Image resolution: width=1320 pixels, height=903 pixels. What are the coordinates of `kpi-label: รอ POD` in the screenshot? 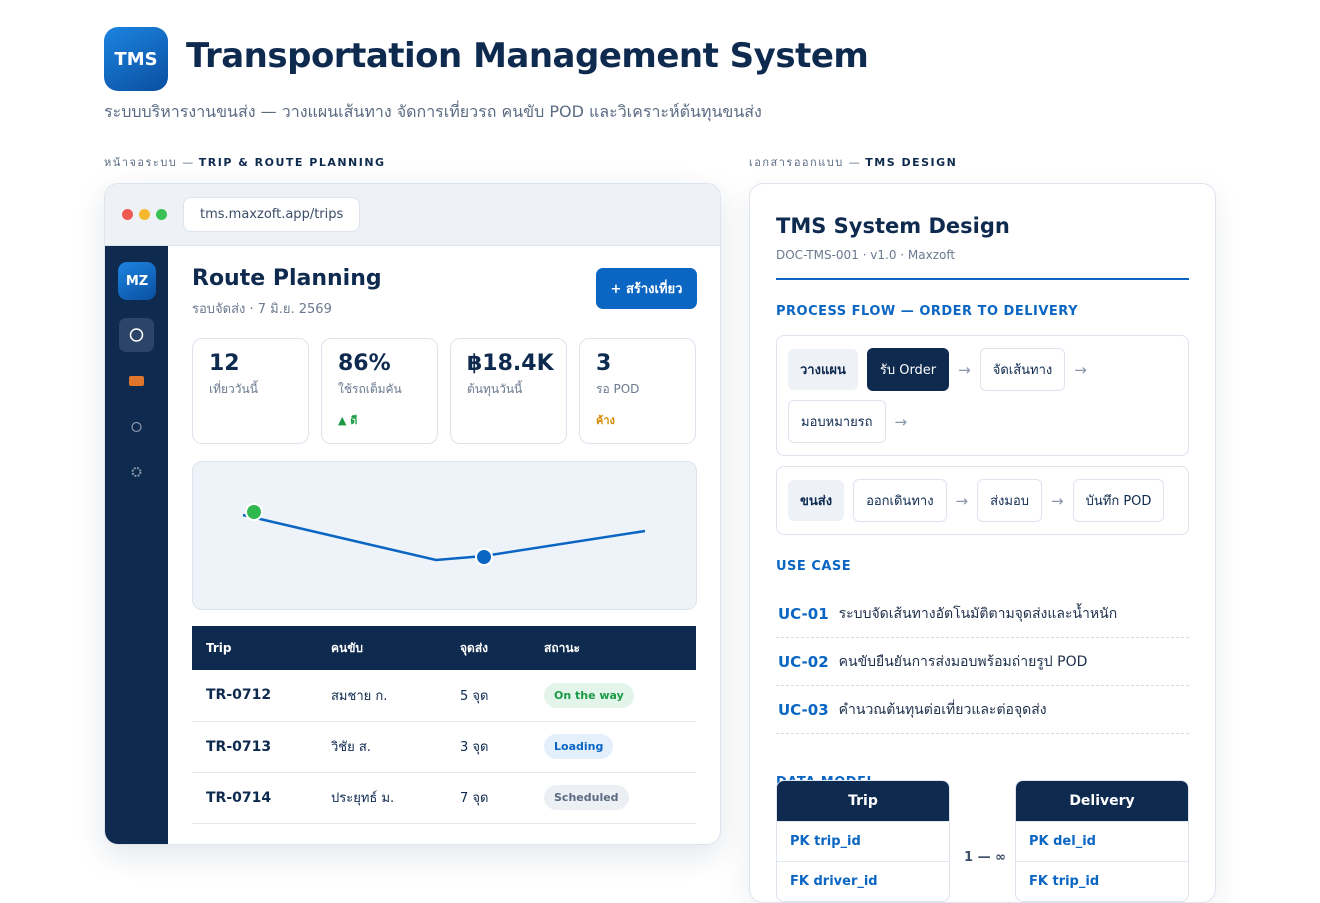 It's located at (618, 389).